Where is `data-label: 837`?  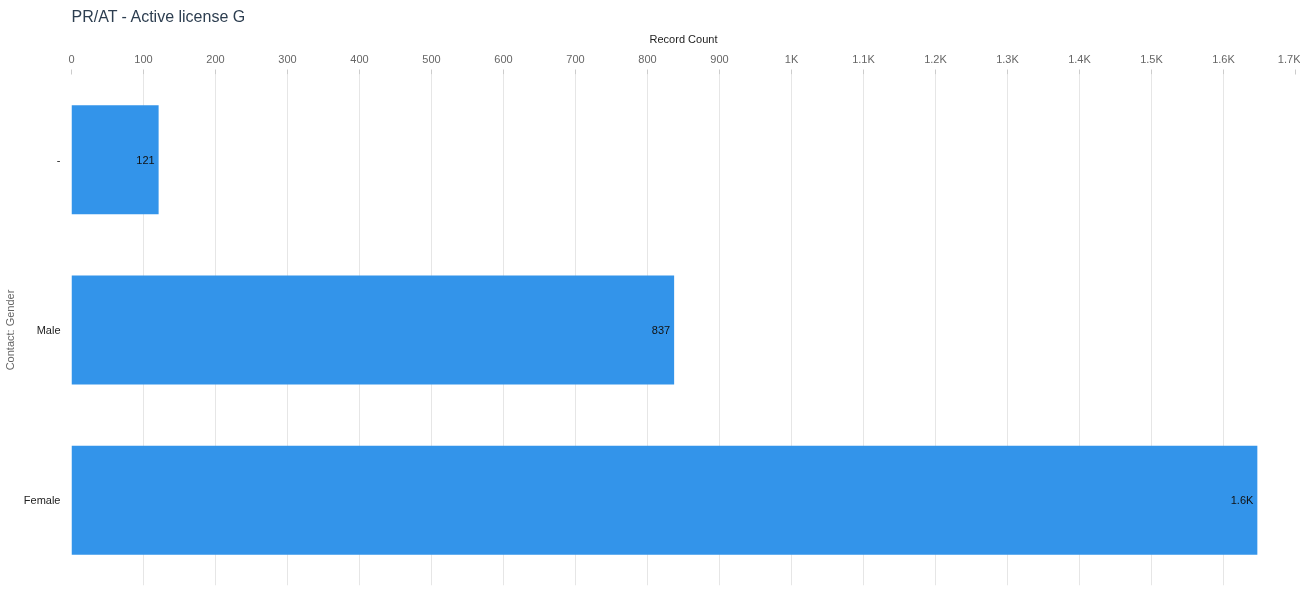 data-label: 837 is located at coordinates (661, 330).